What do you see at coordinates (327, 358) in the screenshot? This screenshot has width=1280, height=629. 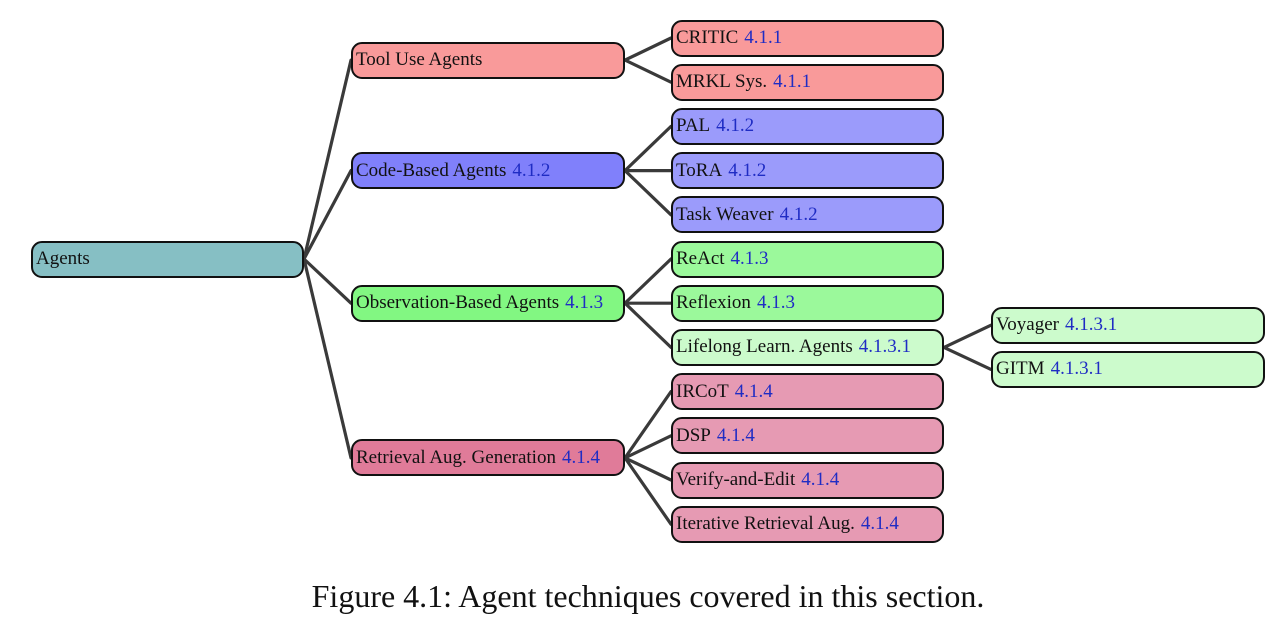 I see `edge-agents-to-retrieval-aug-generation` at bounding box center [327, 358].